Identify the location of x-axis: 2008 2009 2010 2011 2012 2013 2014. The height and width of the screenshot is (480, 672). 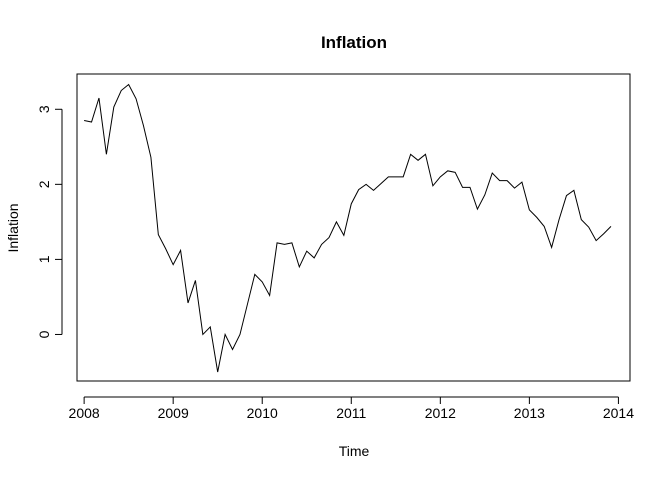
(351, 408).